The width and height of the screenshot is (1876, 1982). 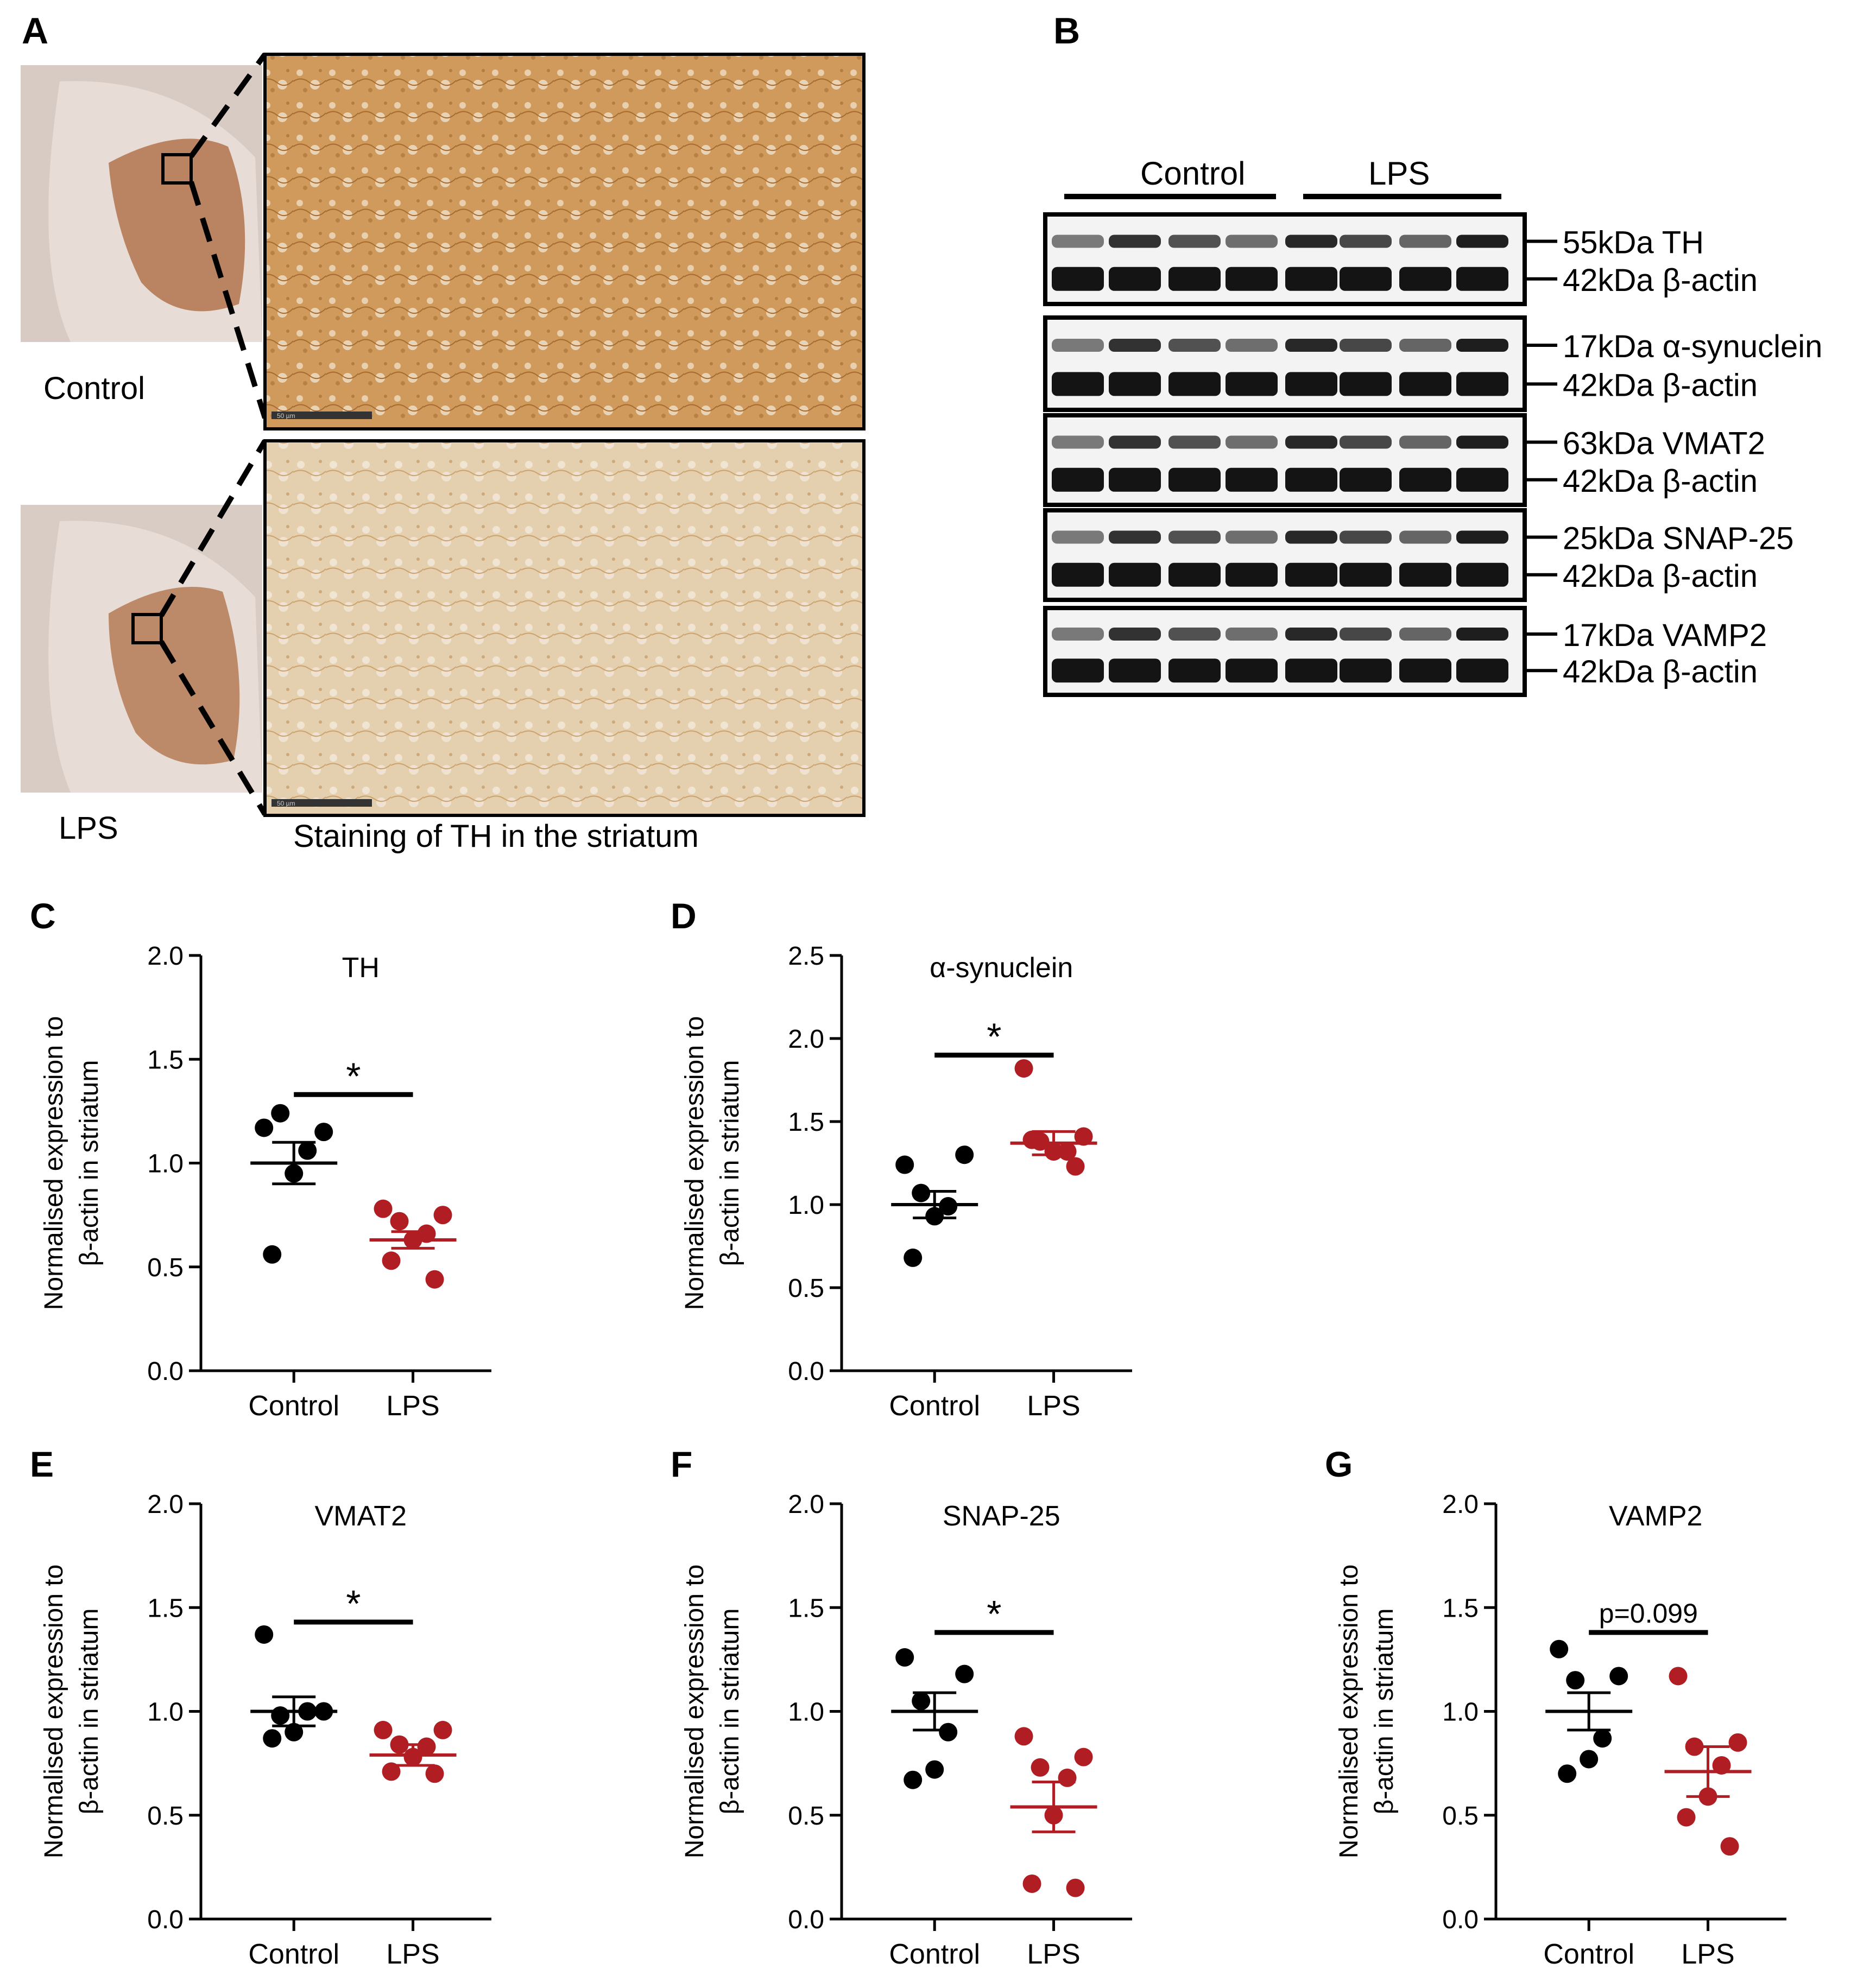 I want to click on panel-letter: E, so click(x=42, y=1464).